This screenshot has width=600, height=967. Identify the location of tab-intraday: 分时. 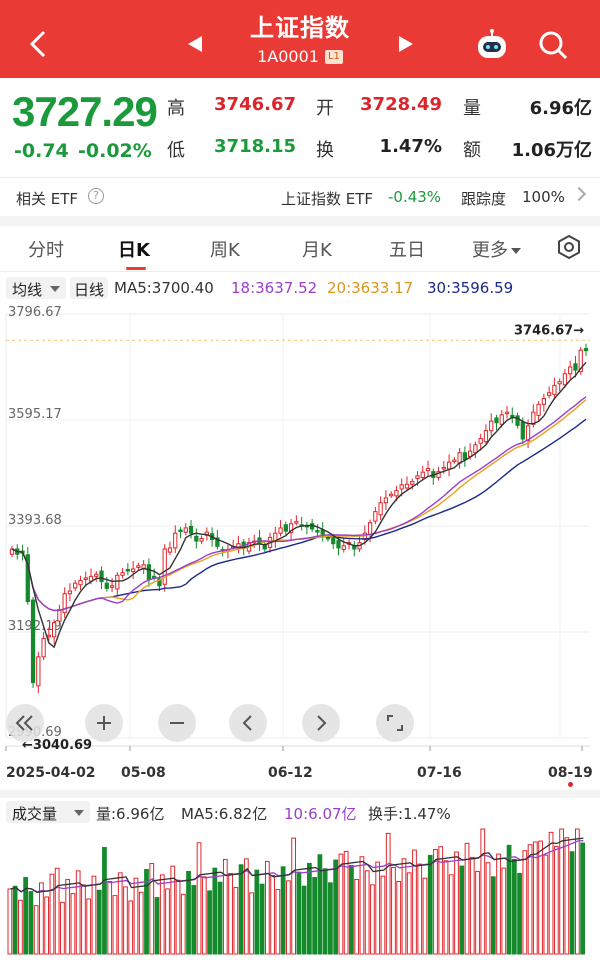
(46, 250).